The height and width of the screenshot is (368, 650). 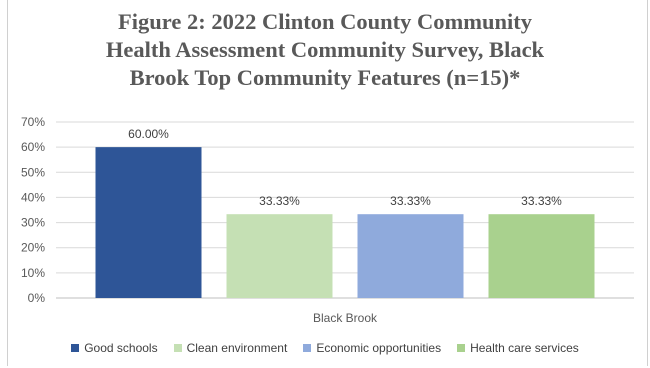 I want to click on legend-label: Clean environment, so click(x=237, y=348).